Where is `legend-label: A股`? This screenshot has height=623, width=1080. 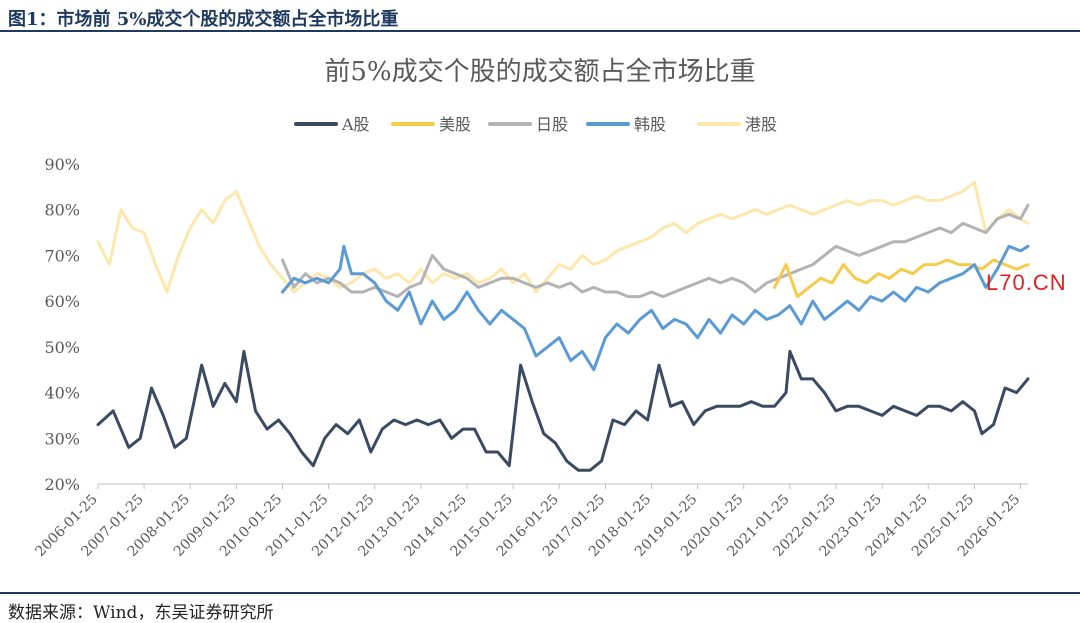
legend-label: A股 is located at coordinates (355, 124).